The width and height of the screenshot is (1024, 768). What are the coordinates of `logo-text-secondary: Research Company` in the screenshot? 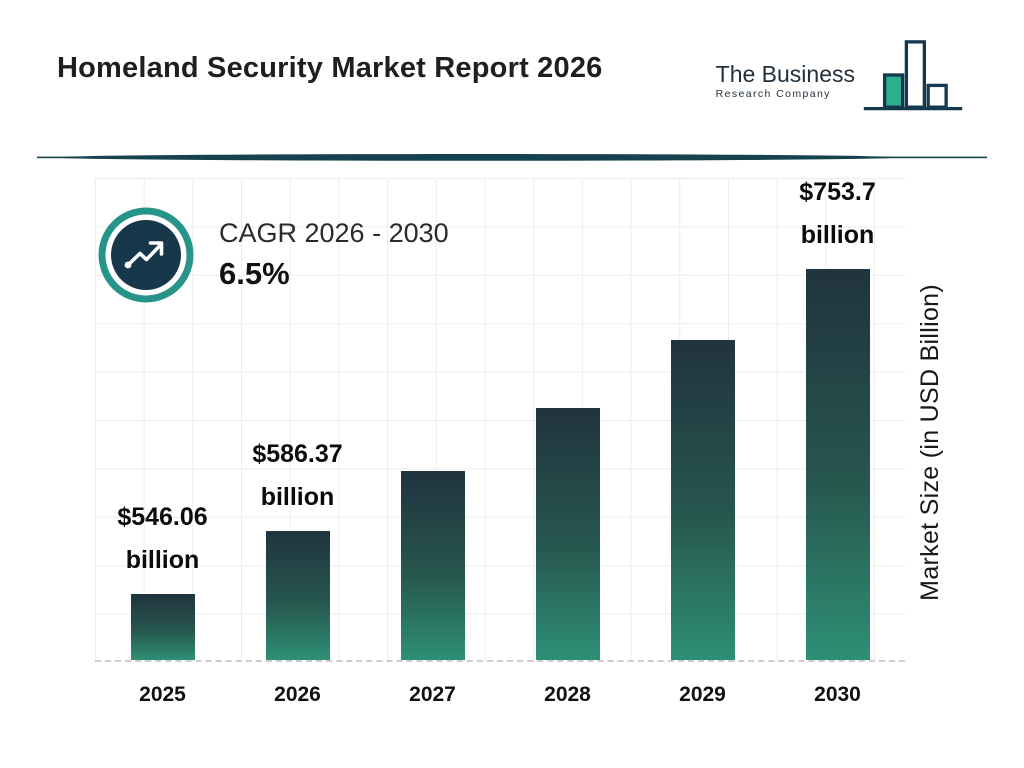 It's located at (773, 94).